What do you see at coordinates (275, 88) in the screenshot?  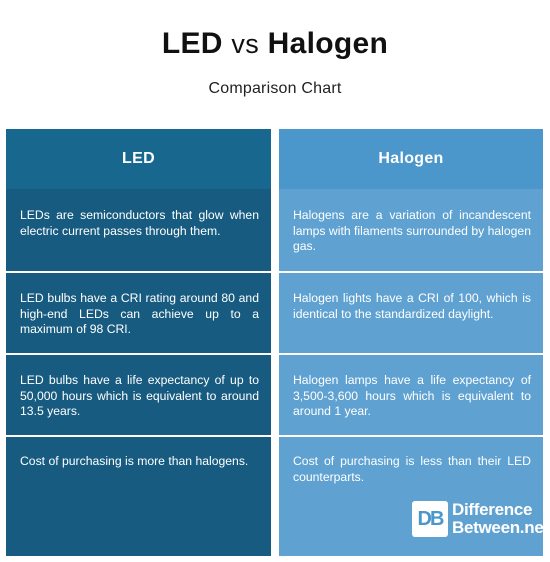 I see `page-subtitle: Comparison Chart` at bounding box center [275, 88].